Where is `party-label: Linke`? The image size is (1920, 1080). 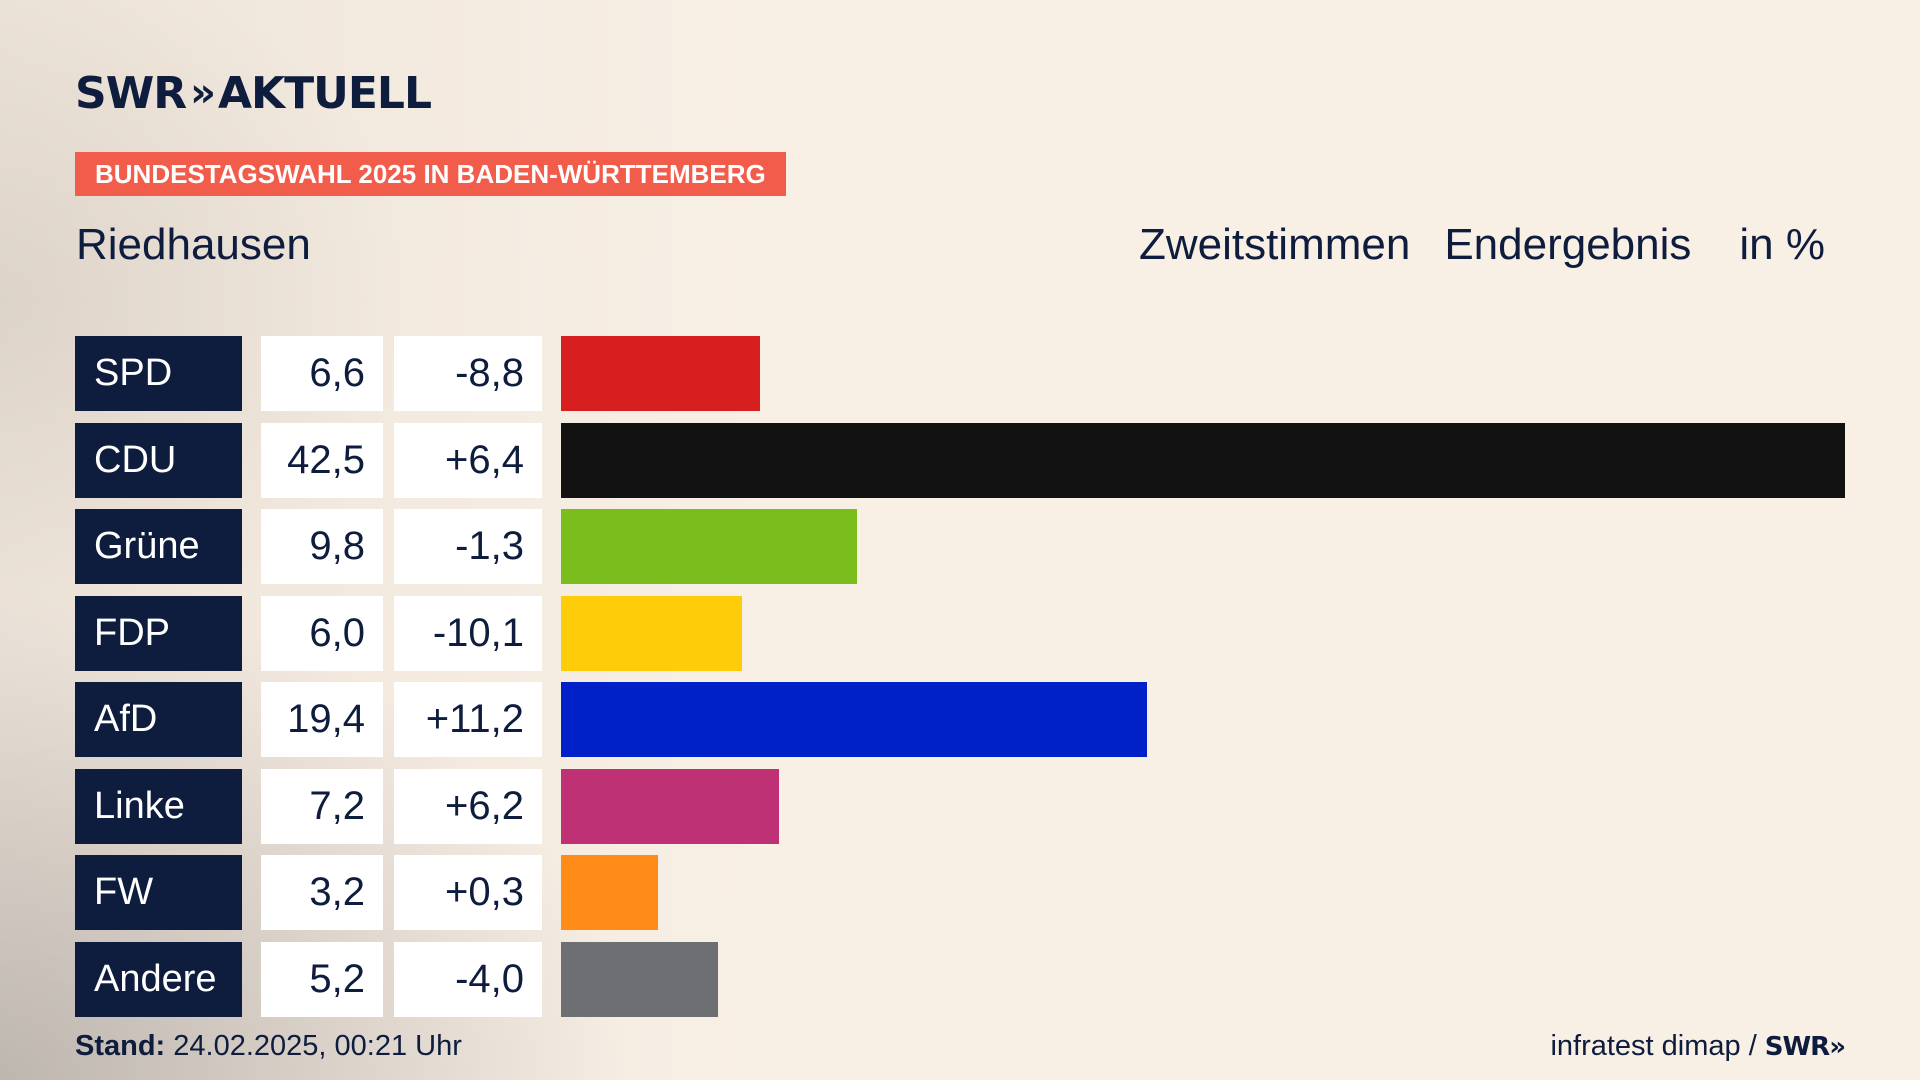 party-label: Linke is located at coordinates (158, 806).